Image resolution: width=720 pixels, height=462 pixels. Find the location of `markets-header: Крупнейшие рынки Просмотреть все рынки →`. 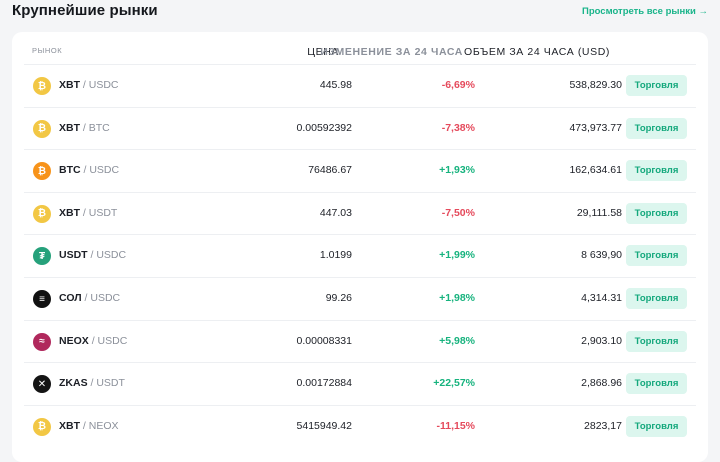

markets-header: Крупнейшие рынки Просмотреть все рынки → is located at coordinates (360, 12).